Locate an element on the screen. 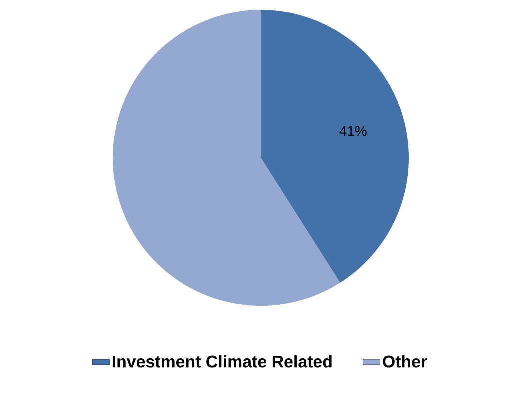 This screenshot has height=403, width=519. legend-label: Other is located at coordinates (405, 361).